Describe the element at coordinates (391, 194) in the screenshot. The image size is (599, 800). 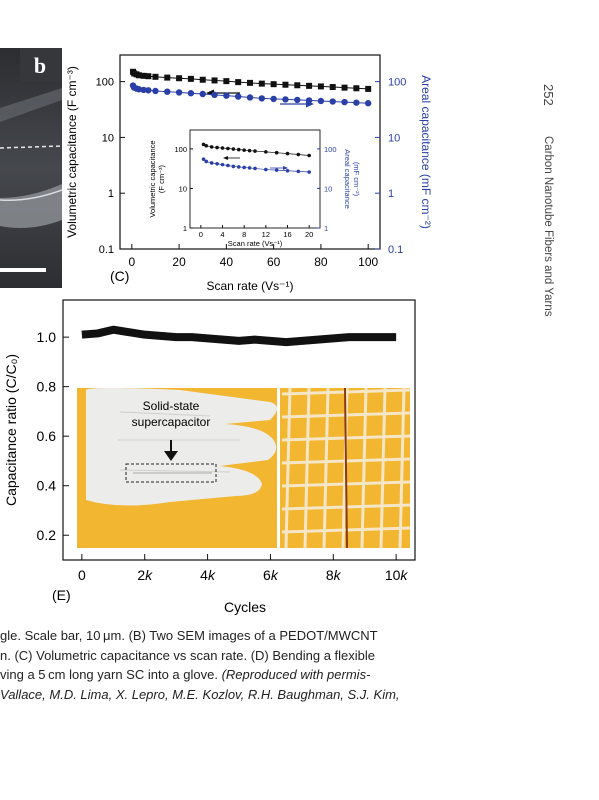
I see `chart-c-y2-tick-label: 1` at that location.